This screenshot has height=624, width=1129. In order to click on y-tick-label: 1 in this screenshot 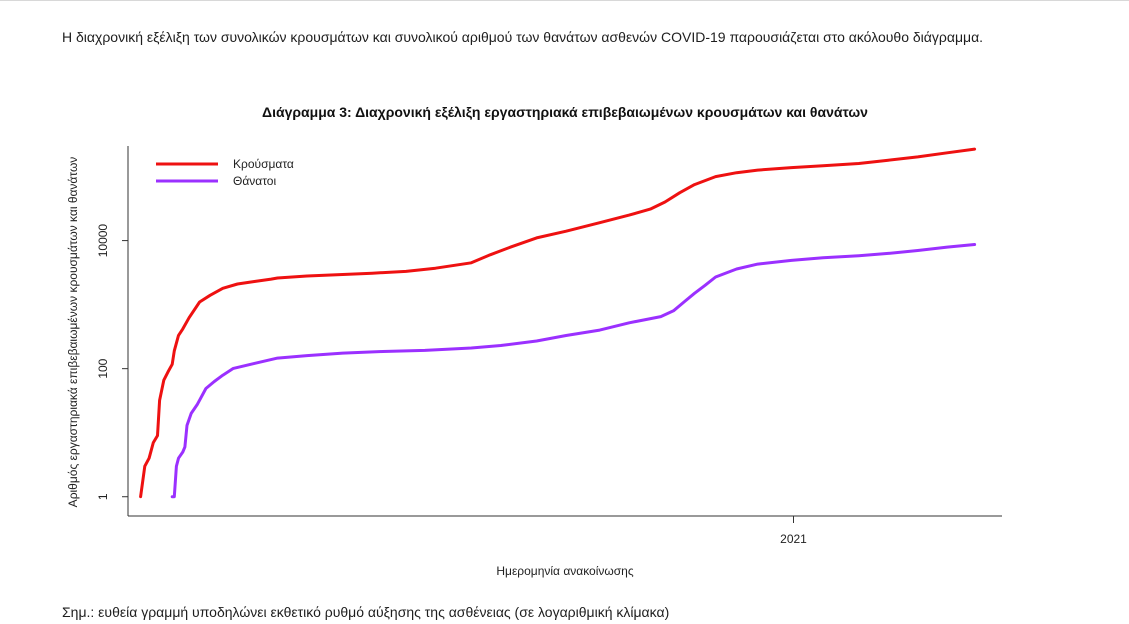, I will do `click(103, 496)`.